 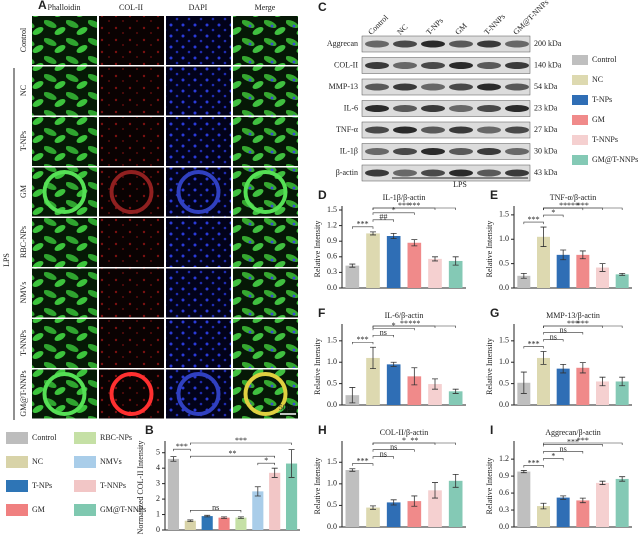 What do you see at coordinates (460, 184) in the screenshot?
I see `group-label: LPS` at bounding box center [460, 184].